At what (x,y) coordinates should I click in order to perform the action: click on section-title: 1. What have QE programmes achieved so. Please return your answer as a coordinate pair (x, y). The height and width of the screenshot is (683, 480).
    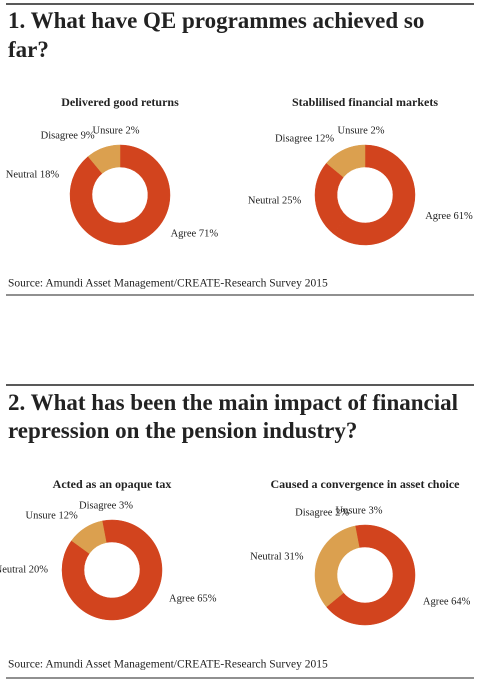
    Looking at the image, I should click on (216, 20).